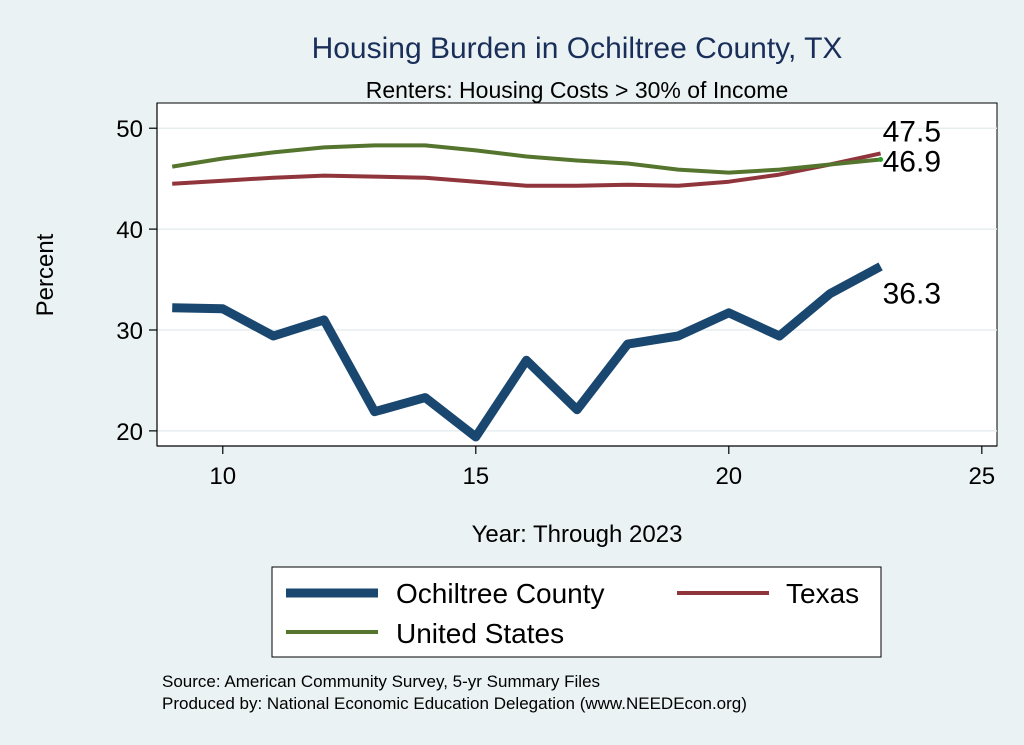 The height and width of the screenshot is (745, 1024). What do you see at coordinates (475, 476) in the screenshot?
I see `x-tick-label-15: 15` at bounding box center [475, 476].